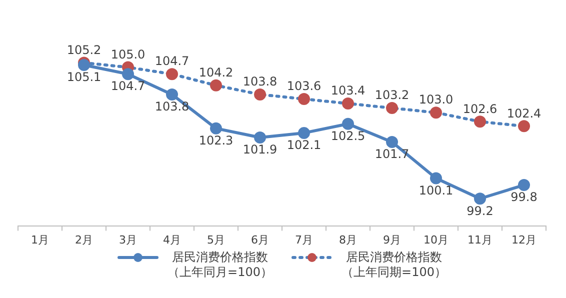 The height and width of the screenshot is (298, 566). I want to click on data-label: 102.6, so click(480, 109).